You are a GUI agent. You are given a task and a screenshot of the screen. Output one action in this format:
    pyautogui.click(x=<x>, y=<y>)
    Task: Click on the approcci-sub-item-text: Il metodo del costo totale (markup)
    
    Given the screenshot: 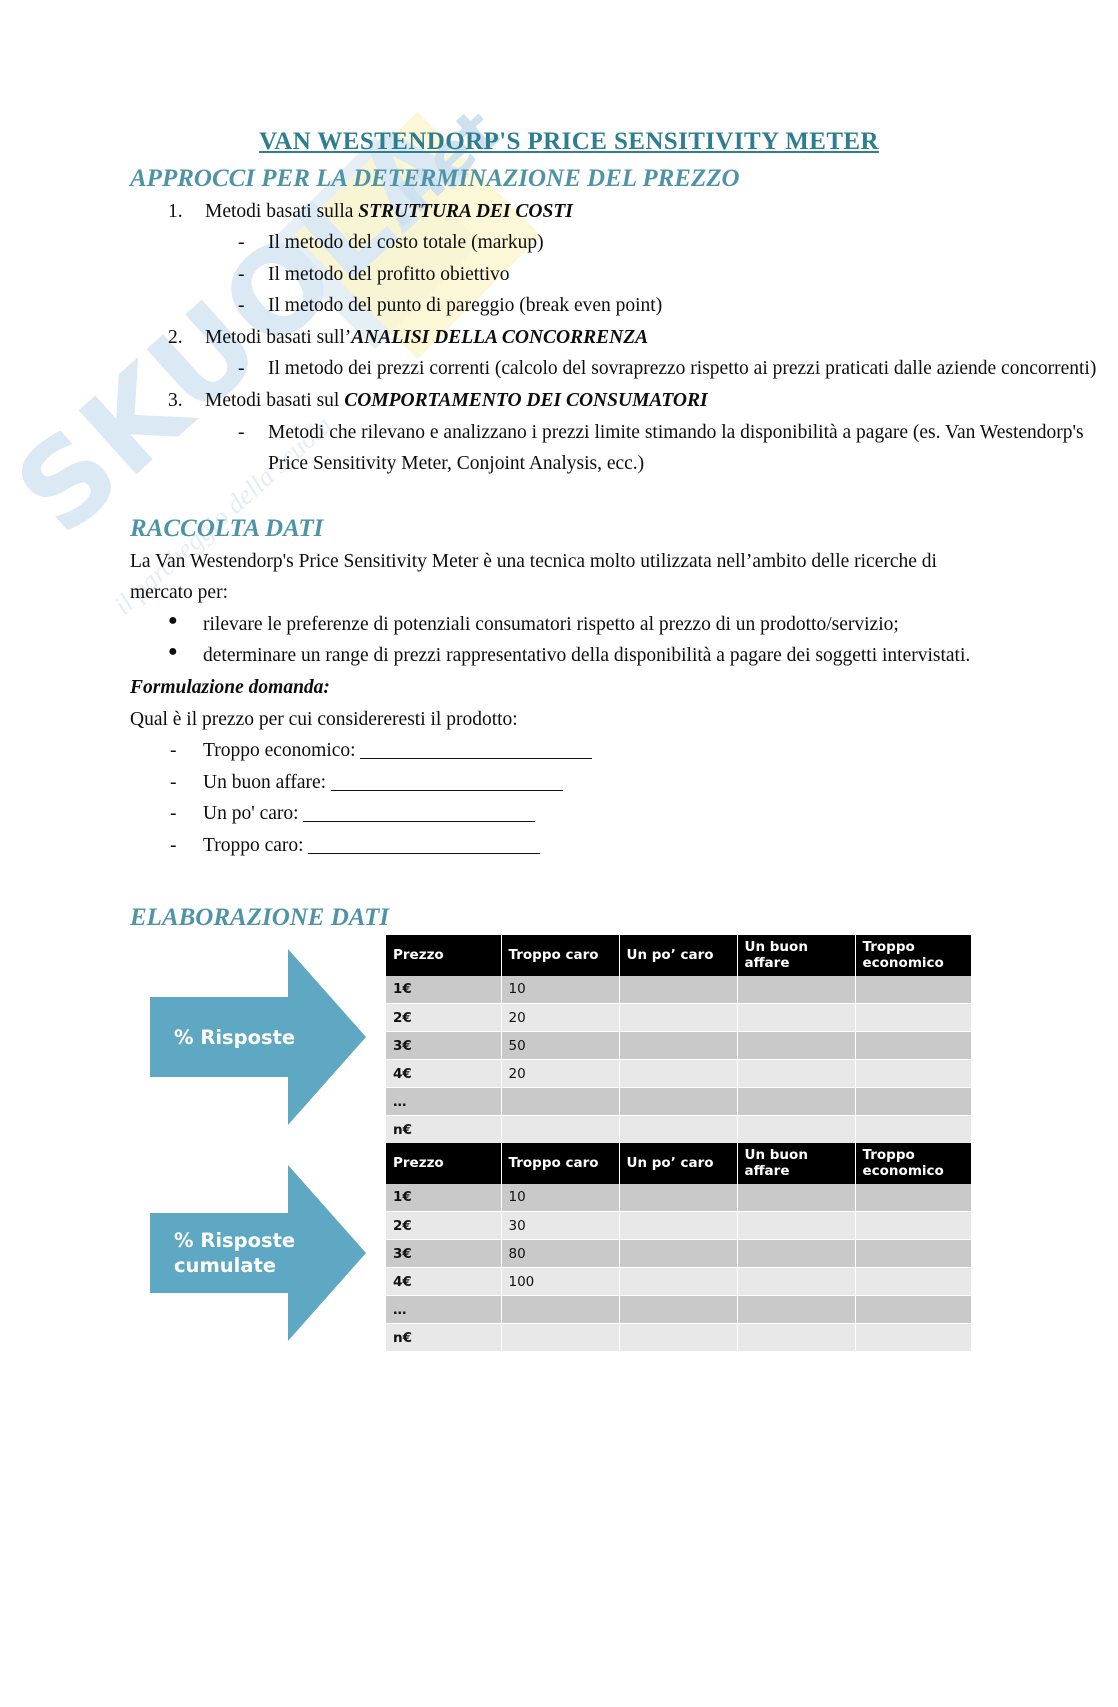 What is the action you would take?
    pyautogui.click(x=406, y=243)
    